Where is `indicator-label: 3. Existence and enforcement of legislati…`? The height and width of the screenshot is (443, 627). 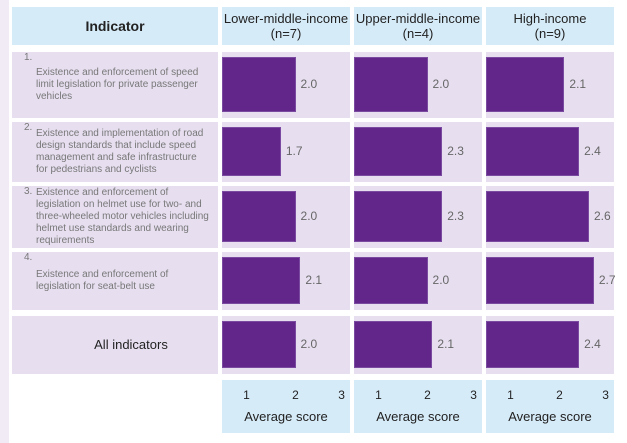
indicator-label: 3. Existence and enforcement of legislati… is located at coordinates (115, 217).